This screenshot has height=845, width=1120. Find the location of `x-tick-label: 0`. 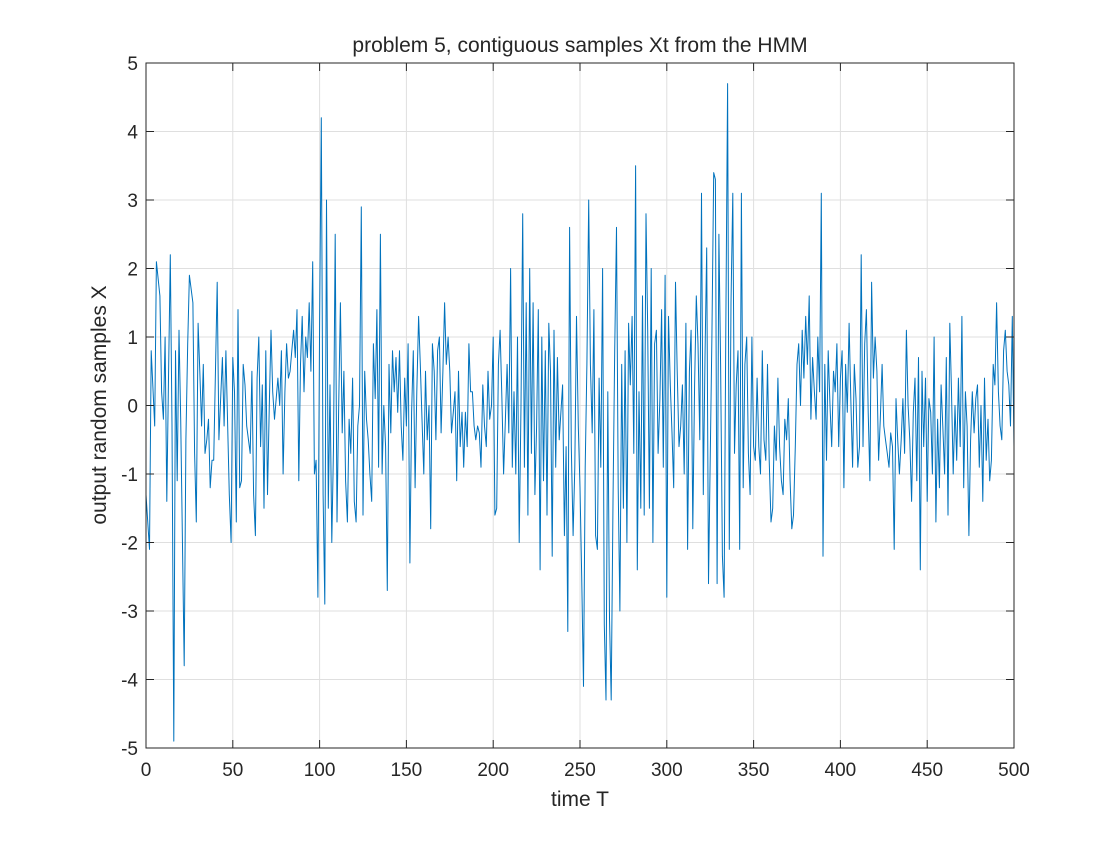

x-tick-label: 0 is located at coordinates (146, 770).